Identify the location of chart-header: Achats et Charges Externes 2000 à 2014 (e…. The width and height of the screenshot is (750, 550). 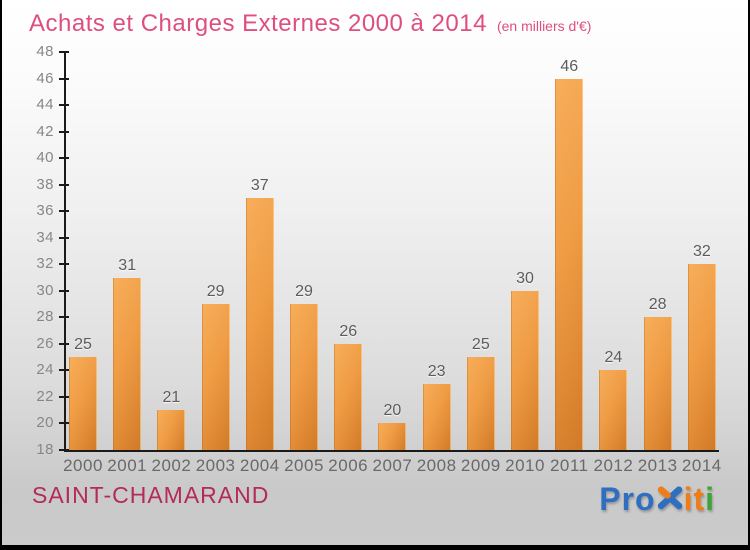
(310, 24).